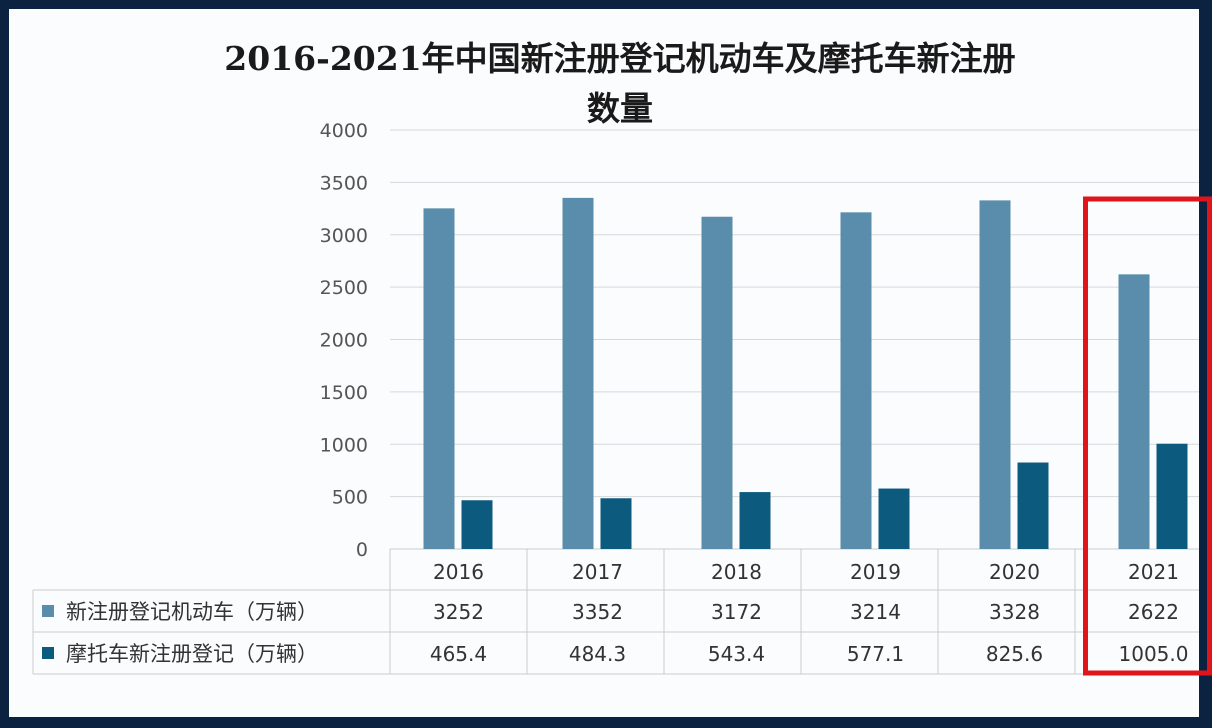 The height and width of the screenshot is (728, 1212). I want to click on bar-motor-vehicle-2021, so click(1134, 411).